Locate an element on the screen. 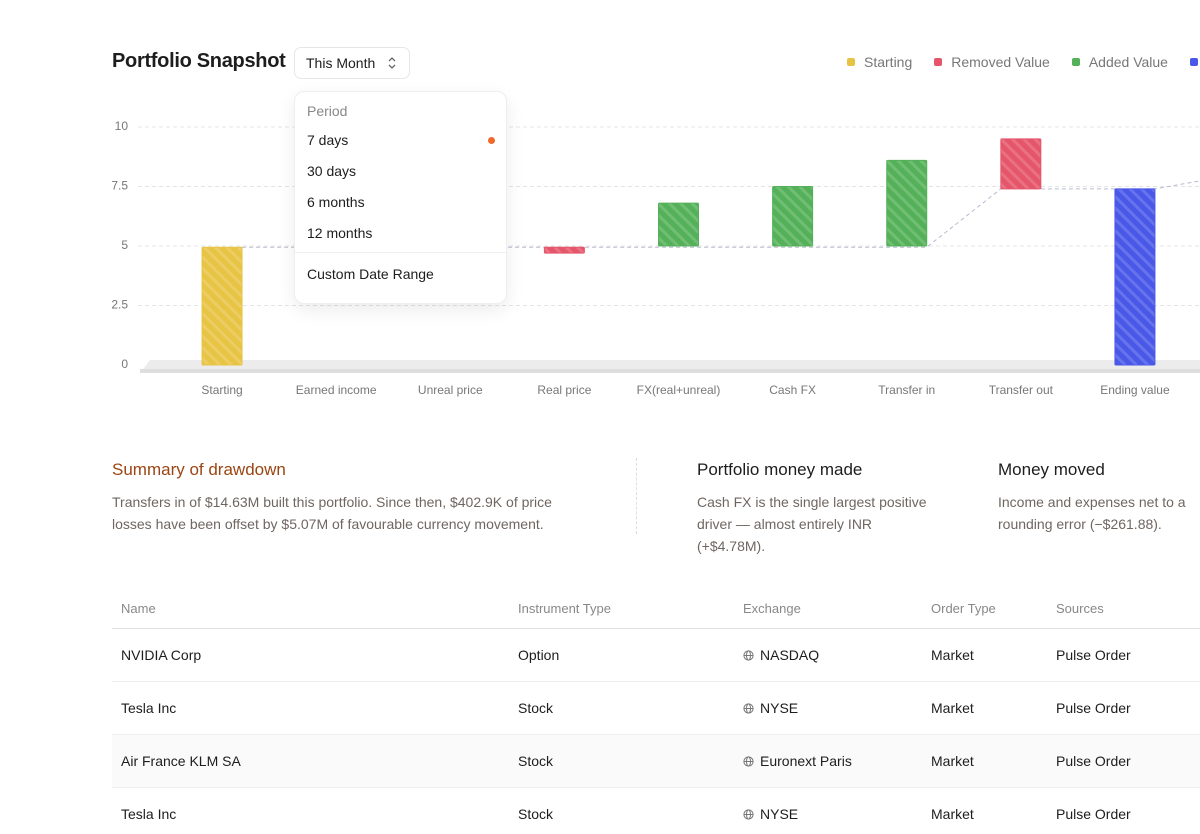 This screenshot has height=834, width=1200. x-tick-label: Cash FX is located at coordinates (792, 390).